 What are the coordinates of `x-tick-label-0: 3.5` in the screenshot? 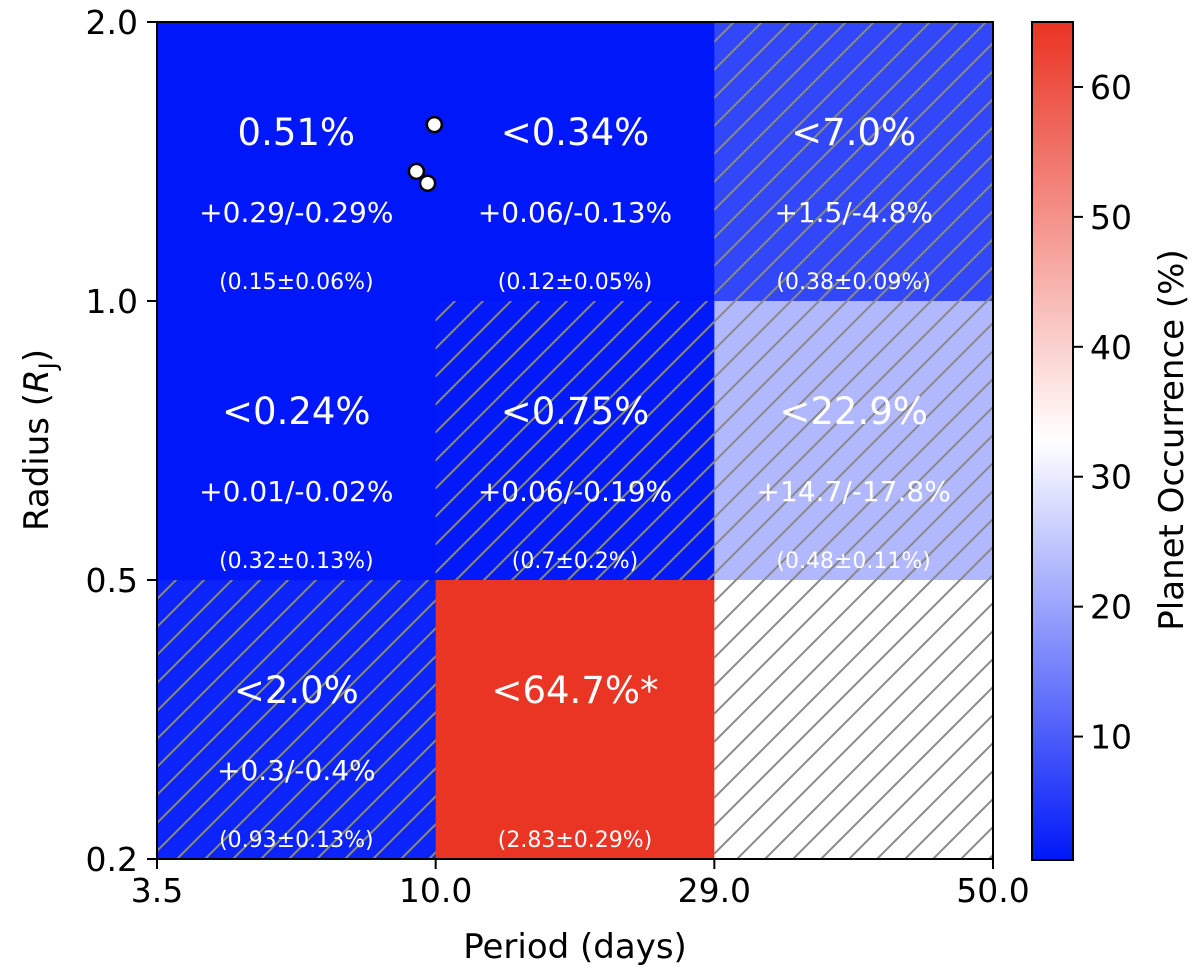 It's located at (157, 890).